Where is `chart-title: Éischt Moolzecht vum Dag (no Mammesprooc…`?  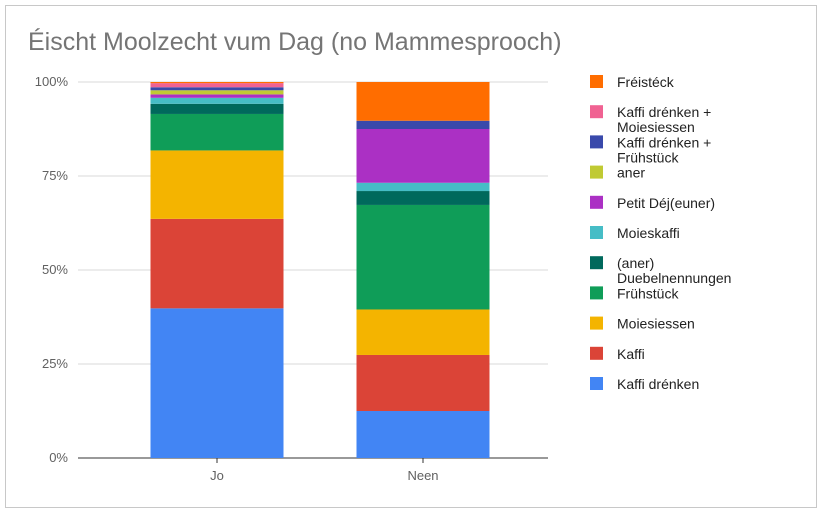 chart-title: Éischt Moolzecht vum Dag (no Mammesprooc… is located at coordinates (295, 42).